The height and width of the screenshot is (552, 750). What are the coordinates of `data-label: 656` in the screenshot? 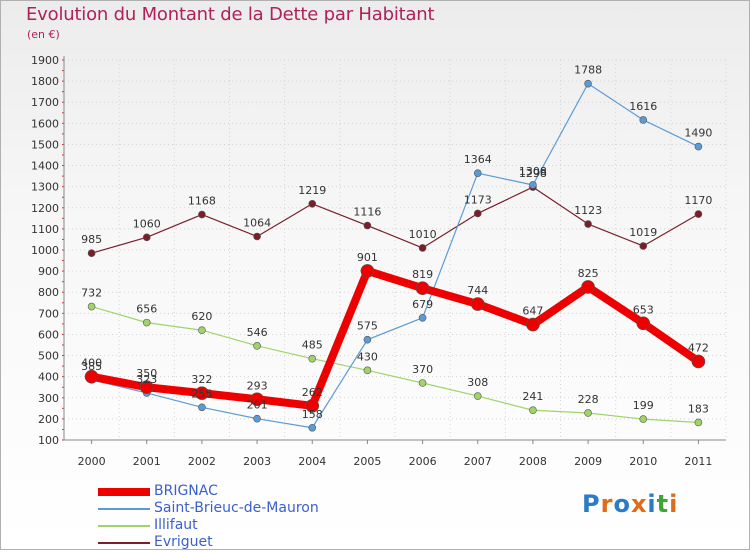 It's located at (146, 309).